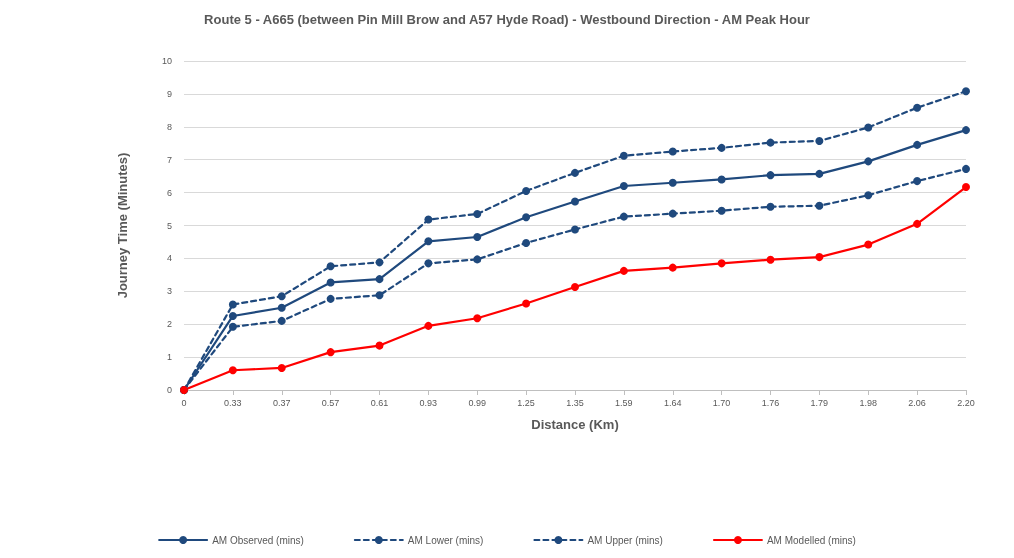 The image size is (1014, 558). I want to click on y-tick-label: 0, so click(169, 390).